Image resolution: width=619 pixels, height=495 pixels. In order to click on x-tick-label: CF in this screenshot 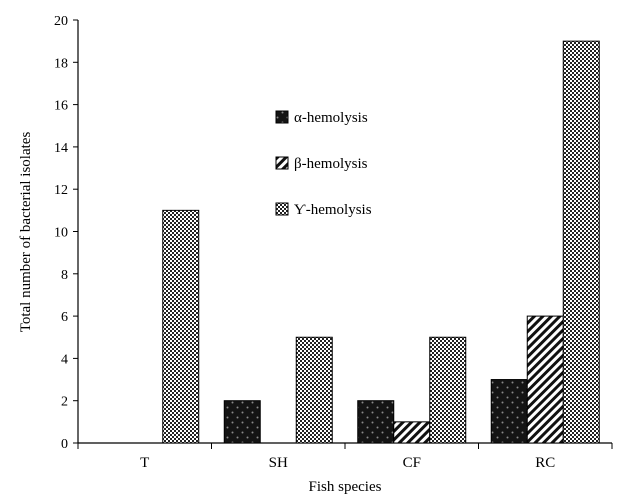, I will do `click(412, 463)`.